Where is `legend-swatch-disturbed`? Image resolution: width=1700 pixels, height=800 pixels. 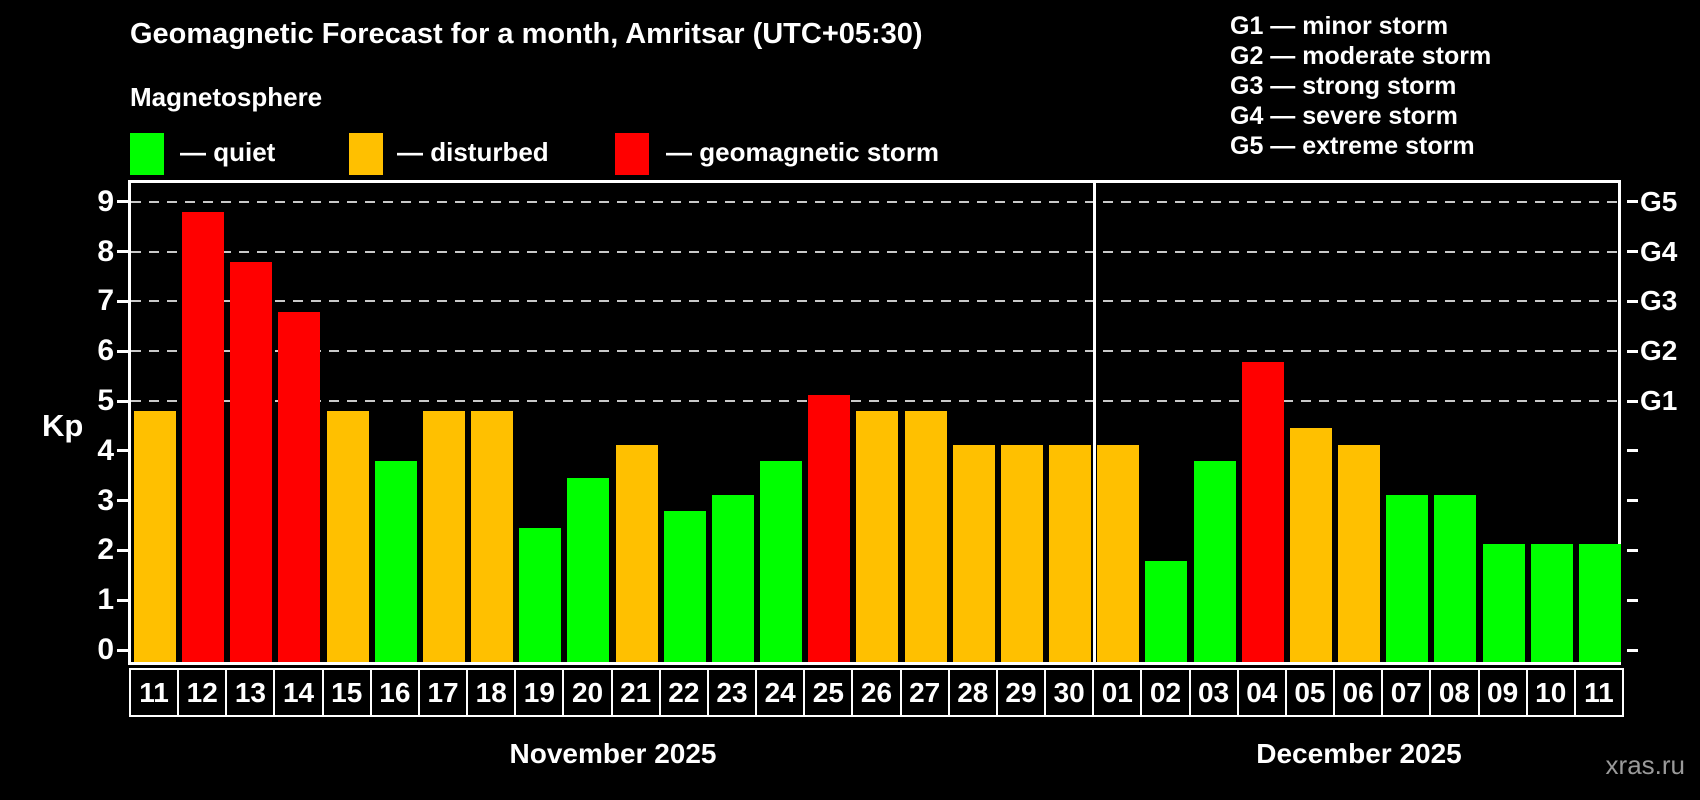 legend-swatch-disturbed is located at coordinates (366, 154).